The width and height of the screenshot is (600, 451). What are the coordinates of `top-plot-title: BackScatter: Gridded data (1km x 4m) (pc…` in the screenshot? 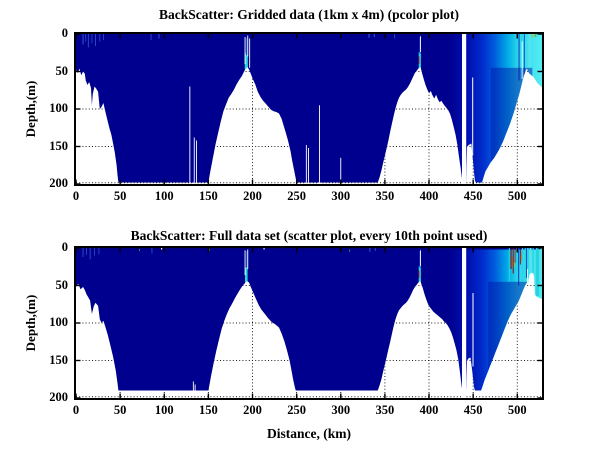 It's located at (309, 14).